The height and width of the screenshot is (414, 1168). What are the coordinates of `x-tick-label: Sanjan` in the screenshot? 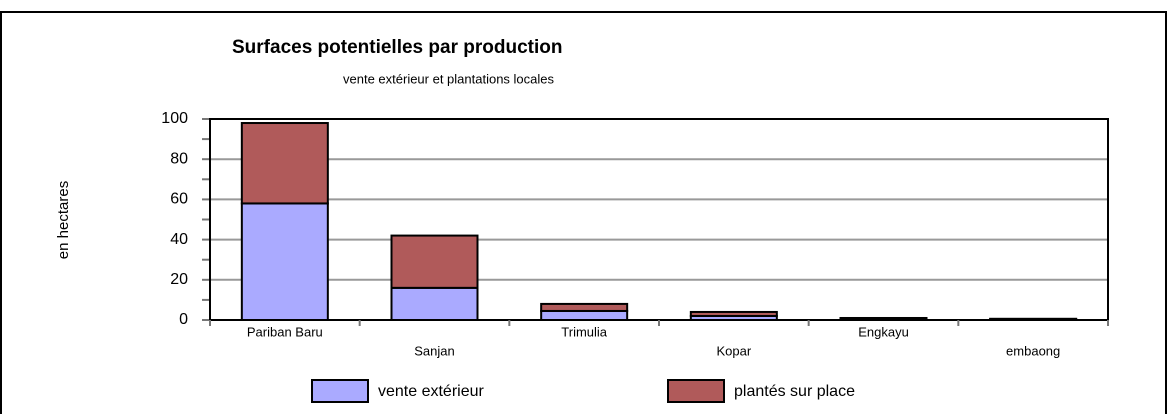 It's located at (434, 350).